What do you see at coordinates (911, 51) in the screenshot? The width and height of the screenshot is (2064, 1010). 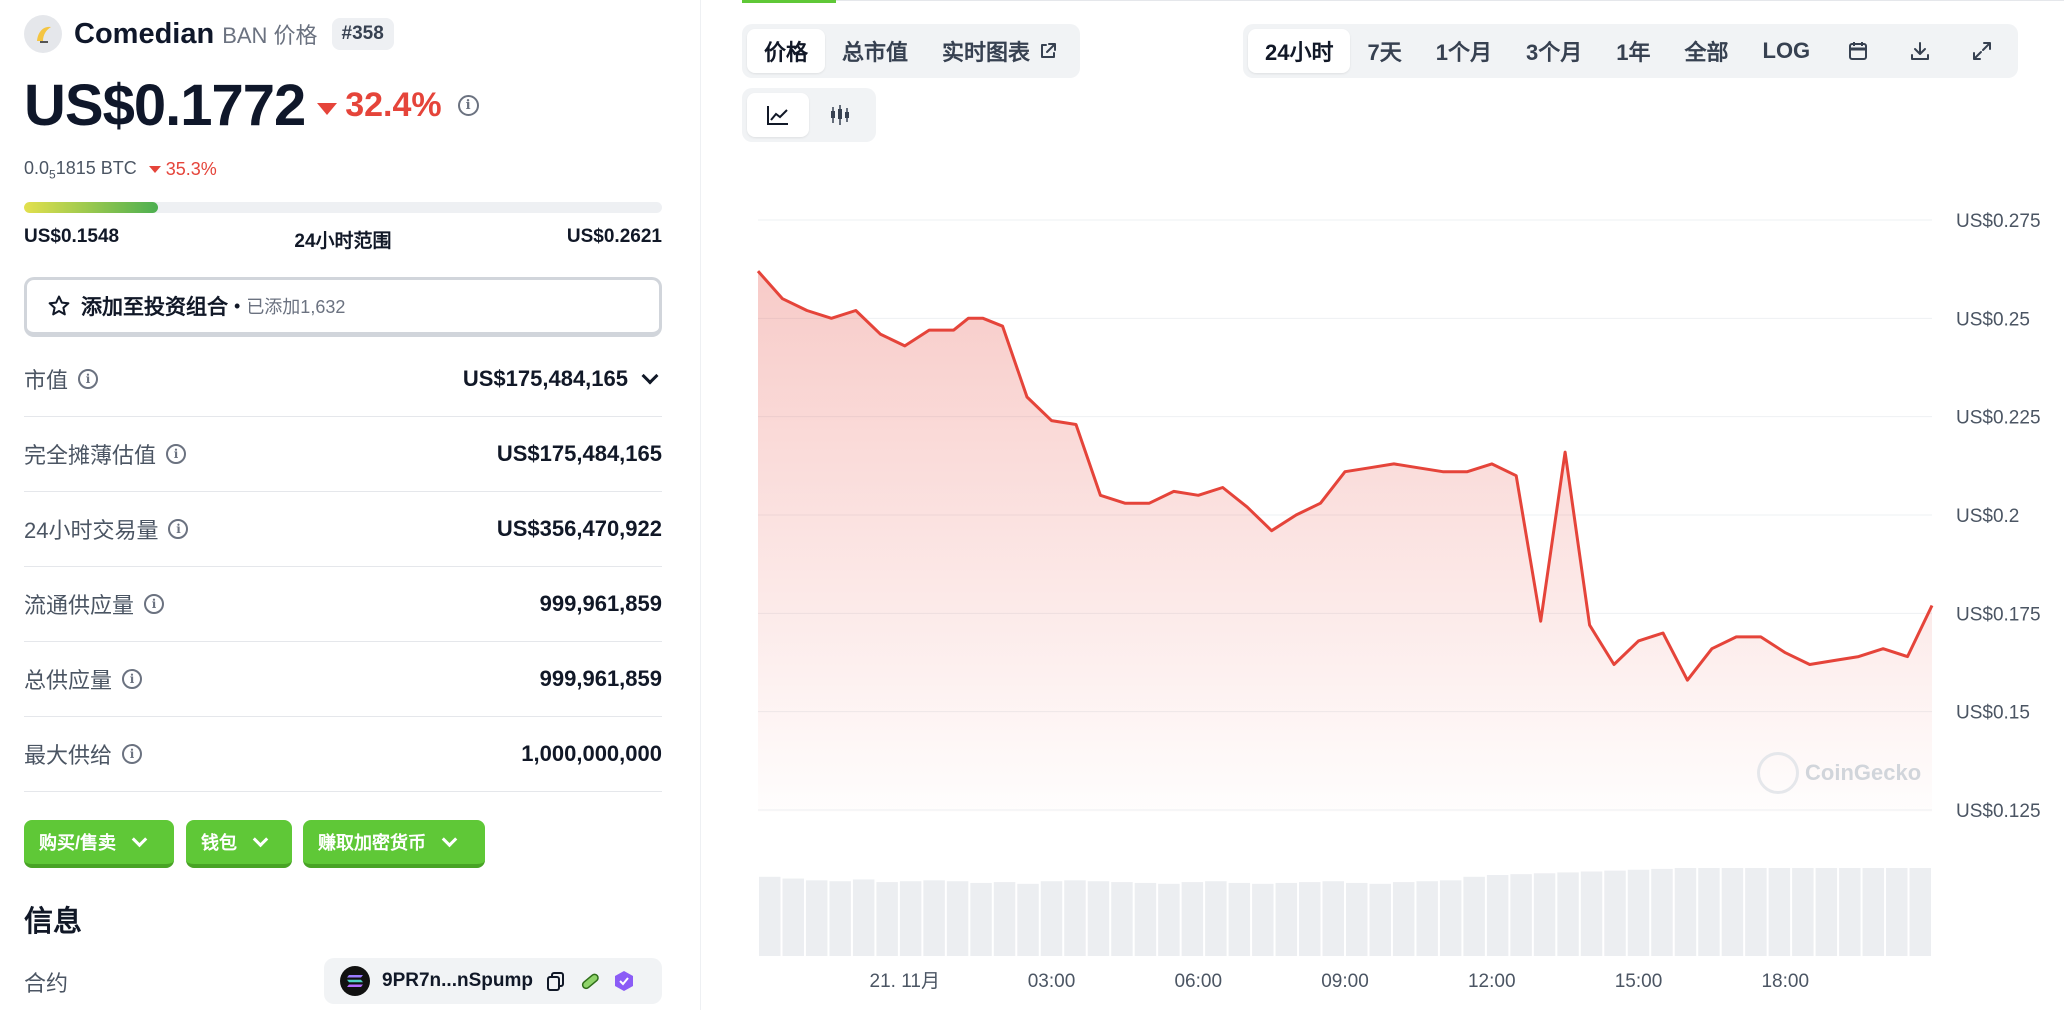 I see `chart-type-tabs: 价格 总市值 实时图表` at bounding box center [911, 51].